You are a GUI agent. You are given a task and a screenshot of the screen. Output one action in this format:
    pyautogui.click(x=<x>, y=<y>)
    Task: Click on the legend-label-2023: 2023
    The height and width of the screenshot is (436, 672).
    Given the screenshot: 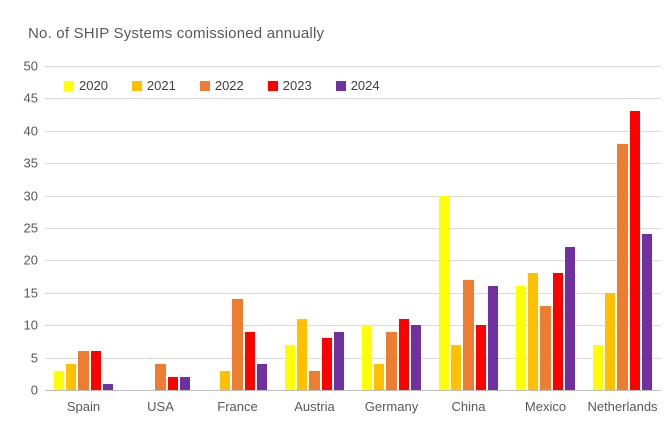 What is the action you would take?
    pyautogui.click(x=297, y=85)
    